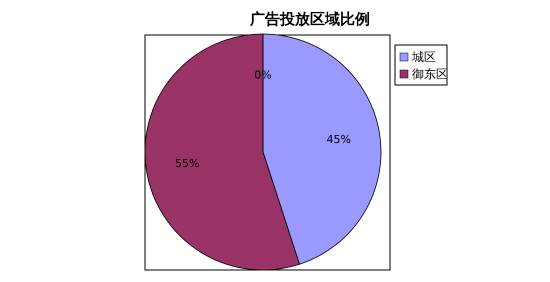 The image size is (550, 282). What do you see at coordinates (187, 163) in the screenshot?
I see `data-label: 55%` at bounding box center [187, 163].